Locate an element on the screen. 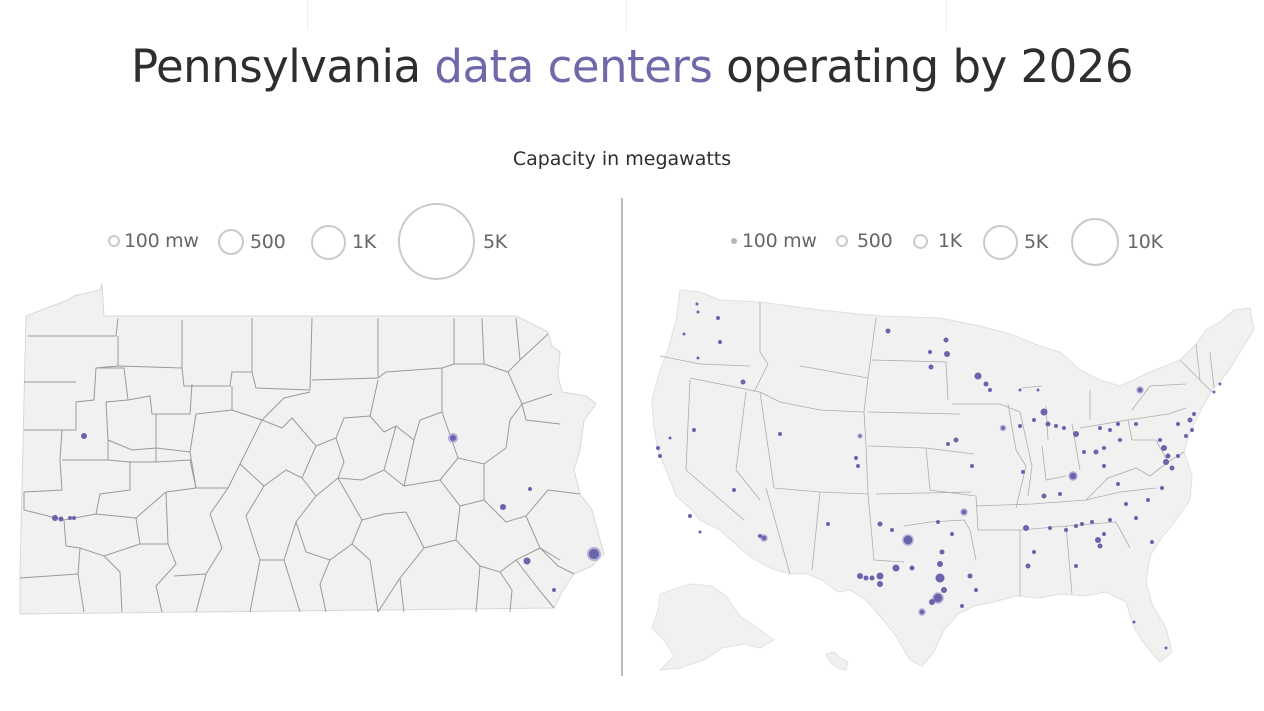  top-tick is located at coordinates (626, 15).